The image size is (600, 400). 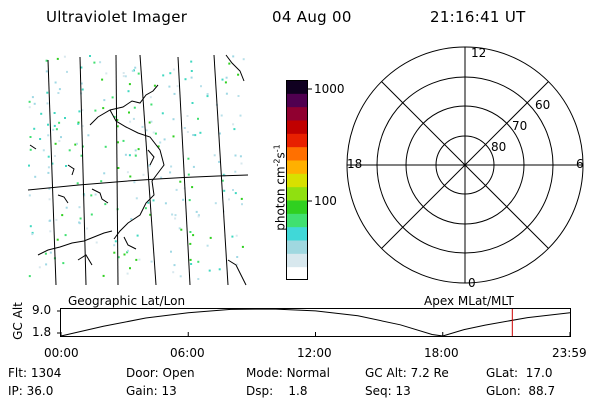 What do you see at coordinates (521, 391) in the screenshot?
I see `glon-info: GLon: 88.7` at bounding box center [521, 391].